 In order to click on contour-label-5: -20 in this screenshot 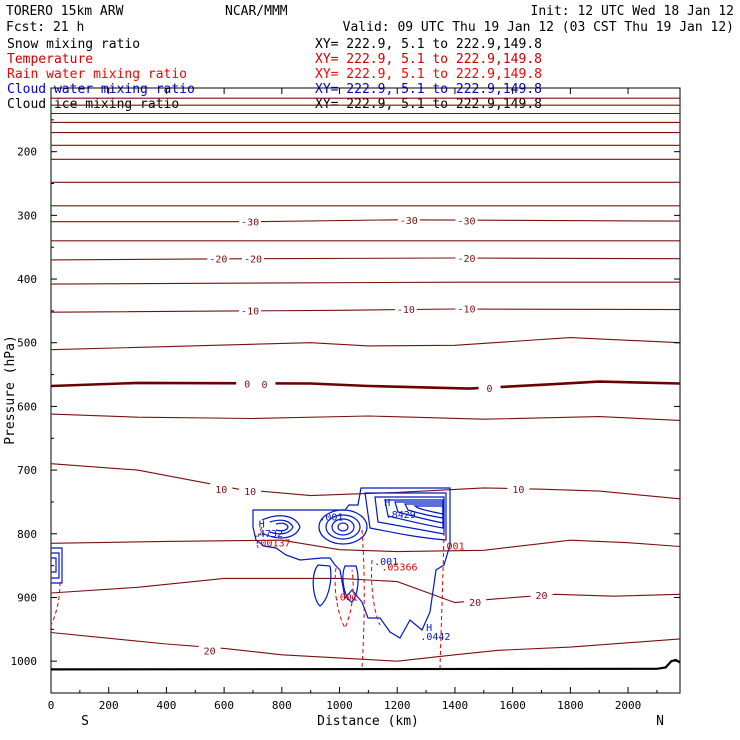, I will do `click(466, 259)`.